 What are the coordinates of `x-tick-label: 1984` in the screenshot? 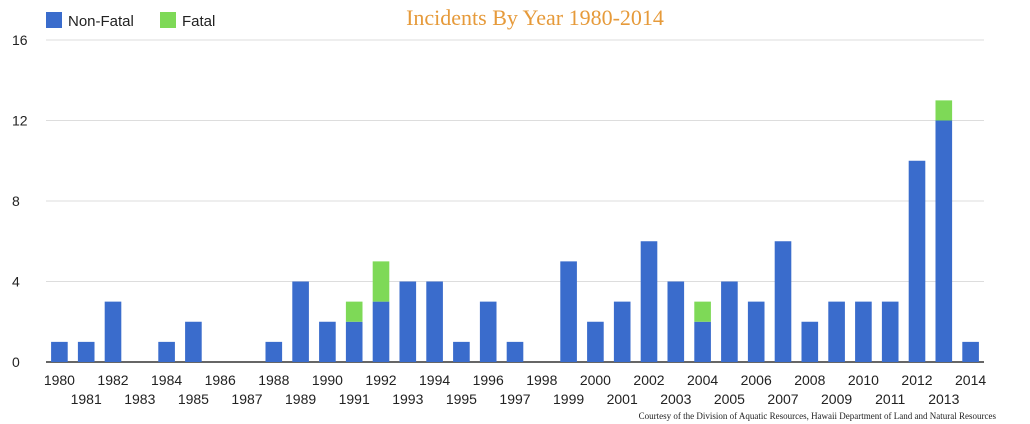 It's located at (166, 380).